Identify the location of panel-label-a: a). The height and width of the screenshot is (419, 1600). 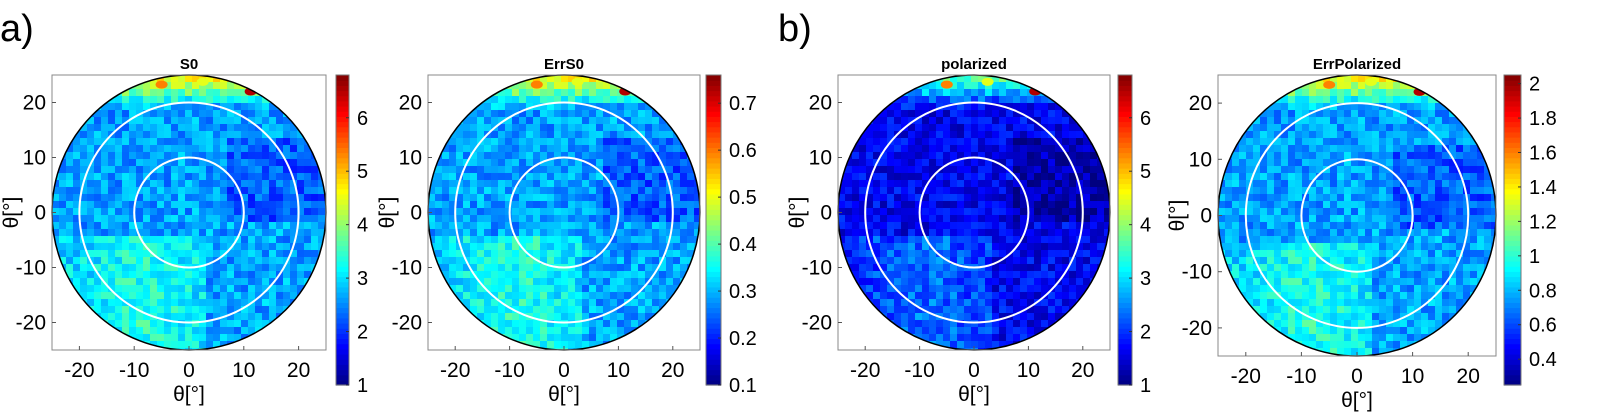
(17, 29).